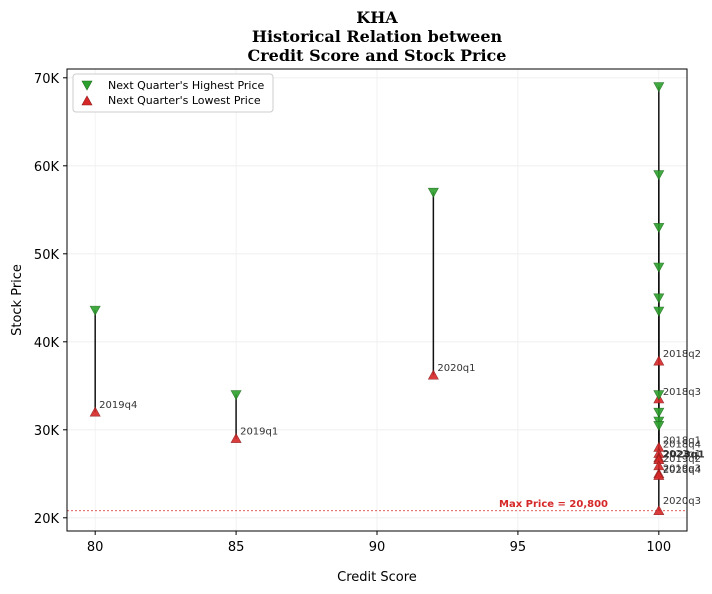 This screenshot has height=594, width=712. Describe the element at coordinates (518, 547) in the screenshot. I see `x-tick-label: 95` at that location.